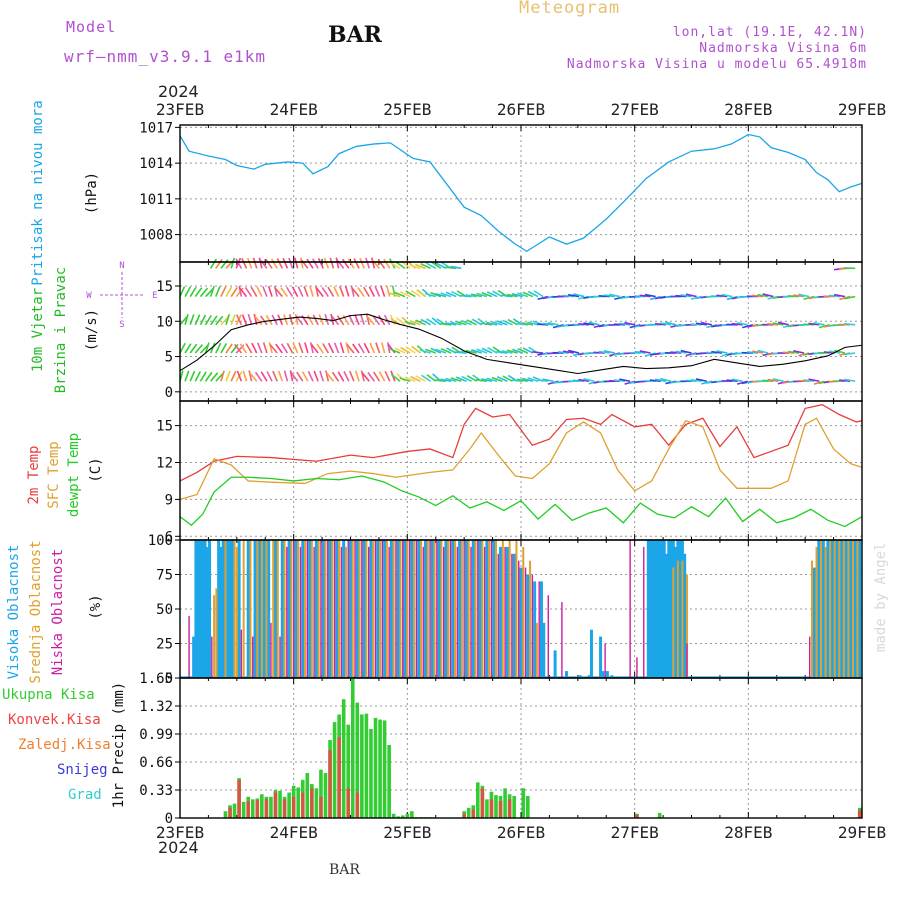  Describe the element at coordinates (169, 537) in the screenshot. I see `y-tick-label: 6` at that location.